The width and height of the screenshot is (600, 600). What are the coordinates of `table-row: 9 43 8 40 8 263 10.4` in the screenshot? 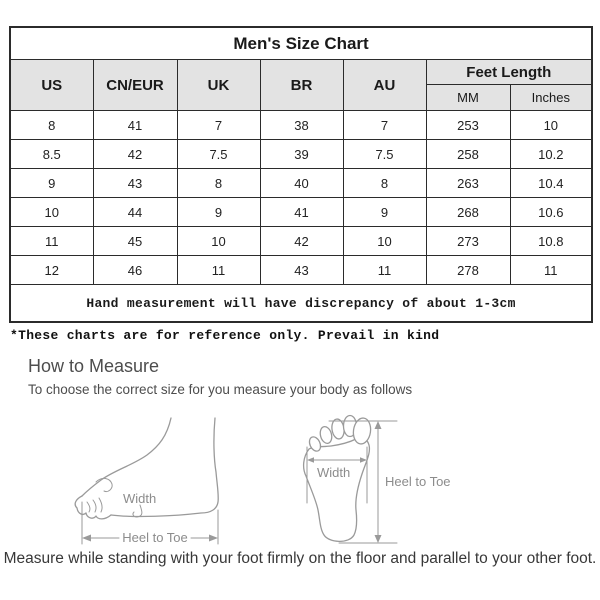 It's located at (301, 183).